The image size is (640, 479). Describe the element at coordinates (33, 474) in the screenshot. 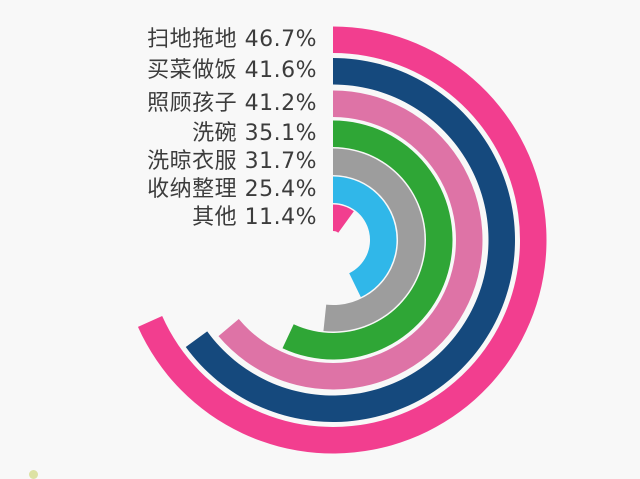

I see `decorative-speck` at that location.